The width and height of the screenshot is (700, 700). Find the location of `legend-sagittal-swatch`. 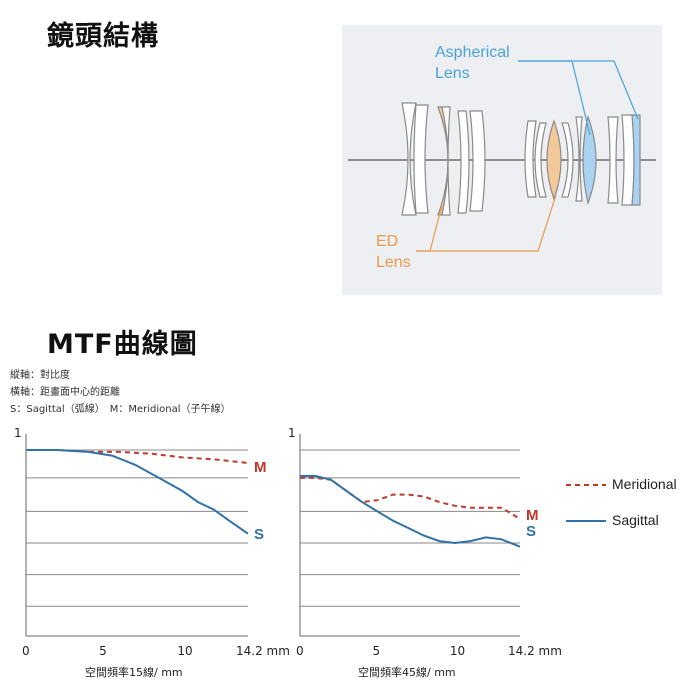

legend-sagittal-swatch is located at coordinates (586, 521).